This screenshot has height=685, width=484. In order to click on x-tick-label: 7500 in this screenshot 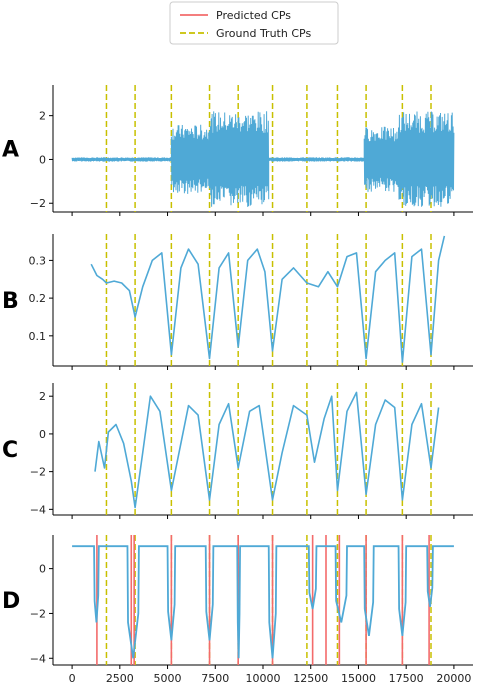, I will do `click(215, 678)`.